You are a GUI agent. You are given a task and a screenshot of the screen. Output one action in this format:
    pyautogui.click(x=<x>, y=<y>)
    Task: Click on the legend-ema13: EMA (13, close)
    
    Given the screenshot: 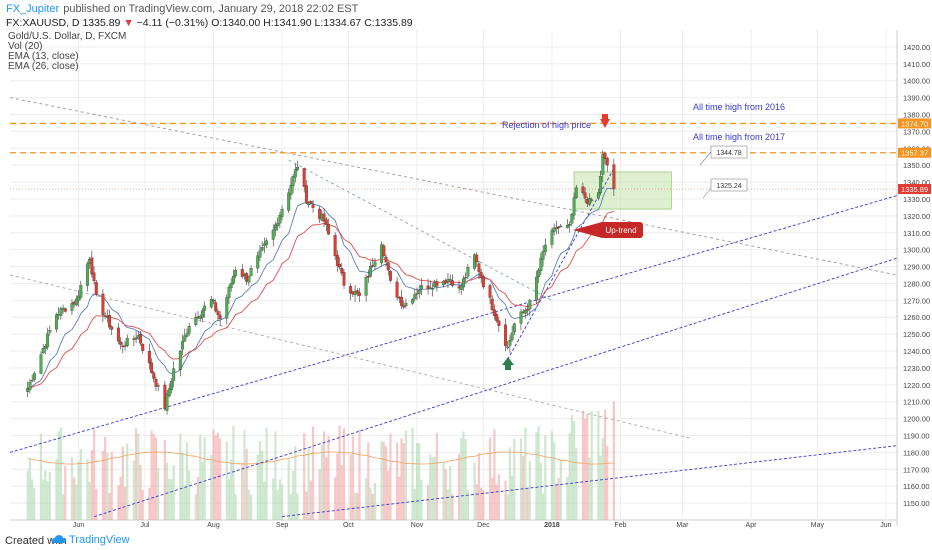 What is the action you would take?
    pyautogui.click(x=43, y=56)
    